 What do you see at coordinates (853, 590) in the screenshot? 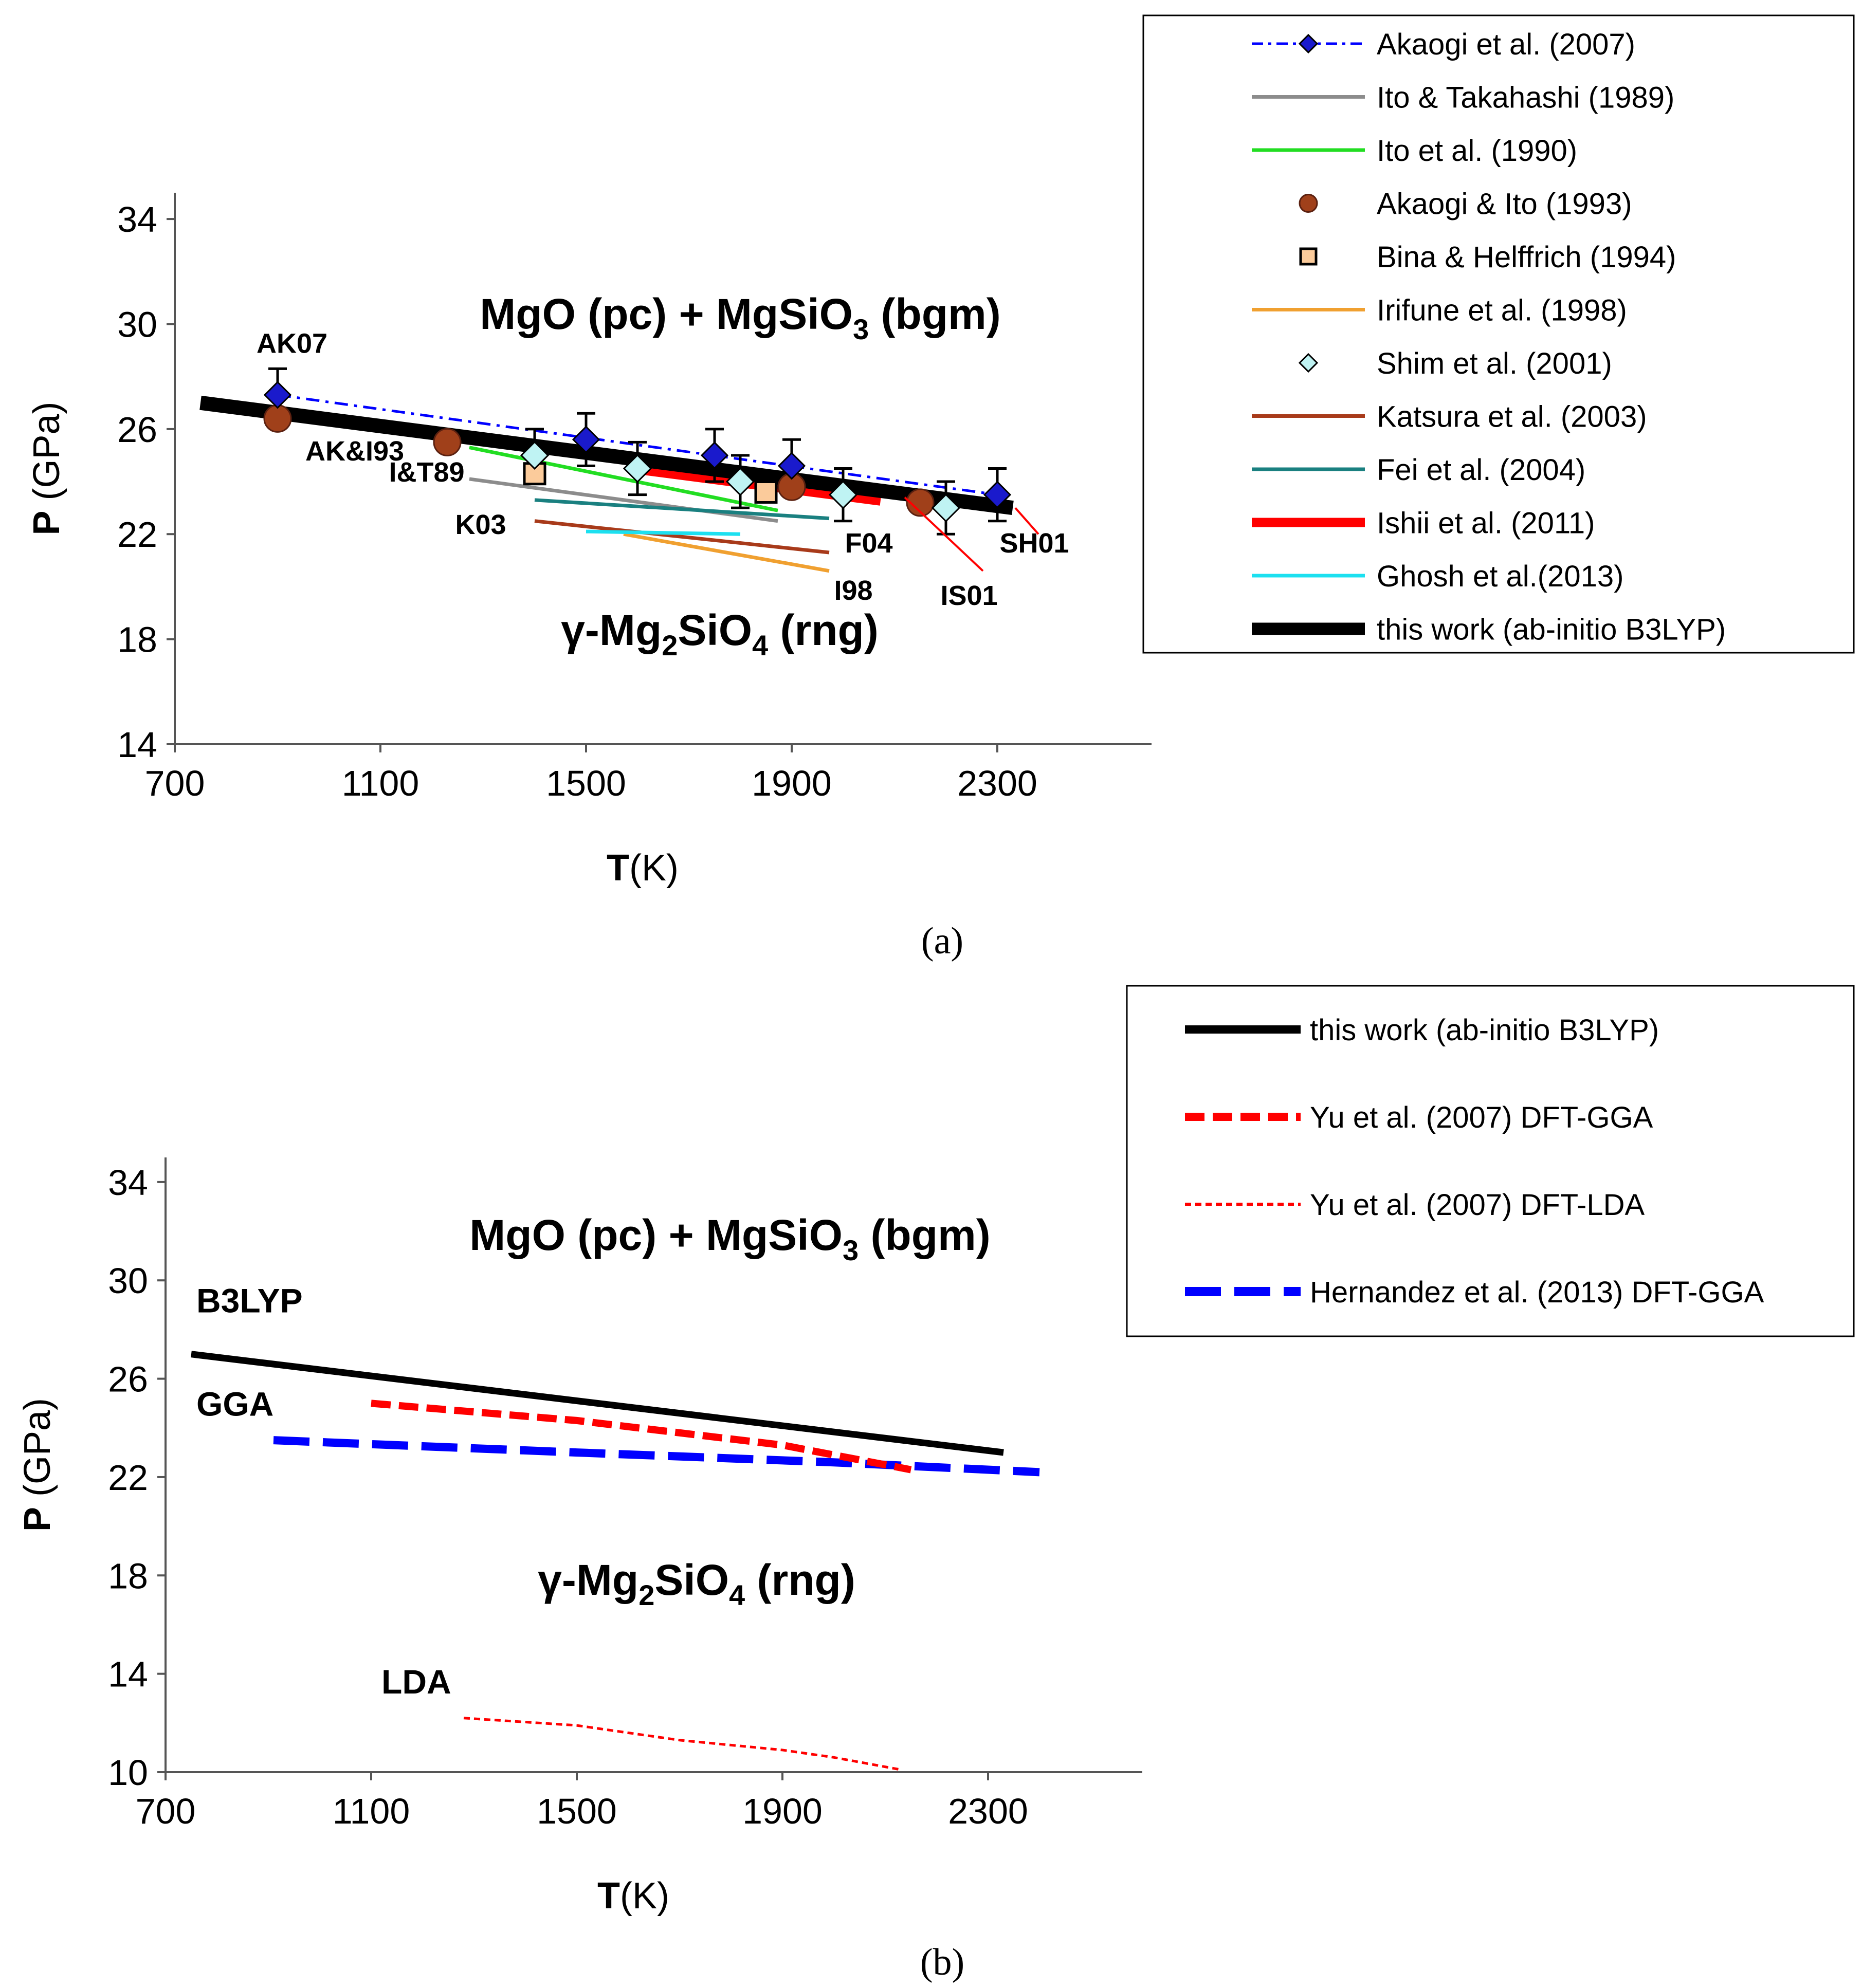
I see `point-annotation: I98` at bounding box center [853, 590].